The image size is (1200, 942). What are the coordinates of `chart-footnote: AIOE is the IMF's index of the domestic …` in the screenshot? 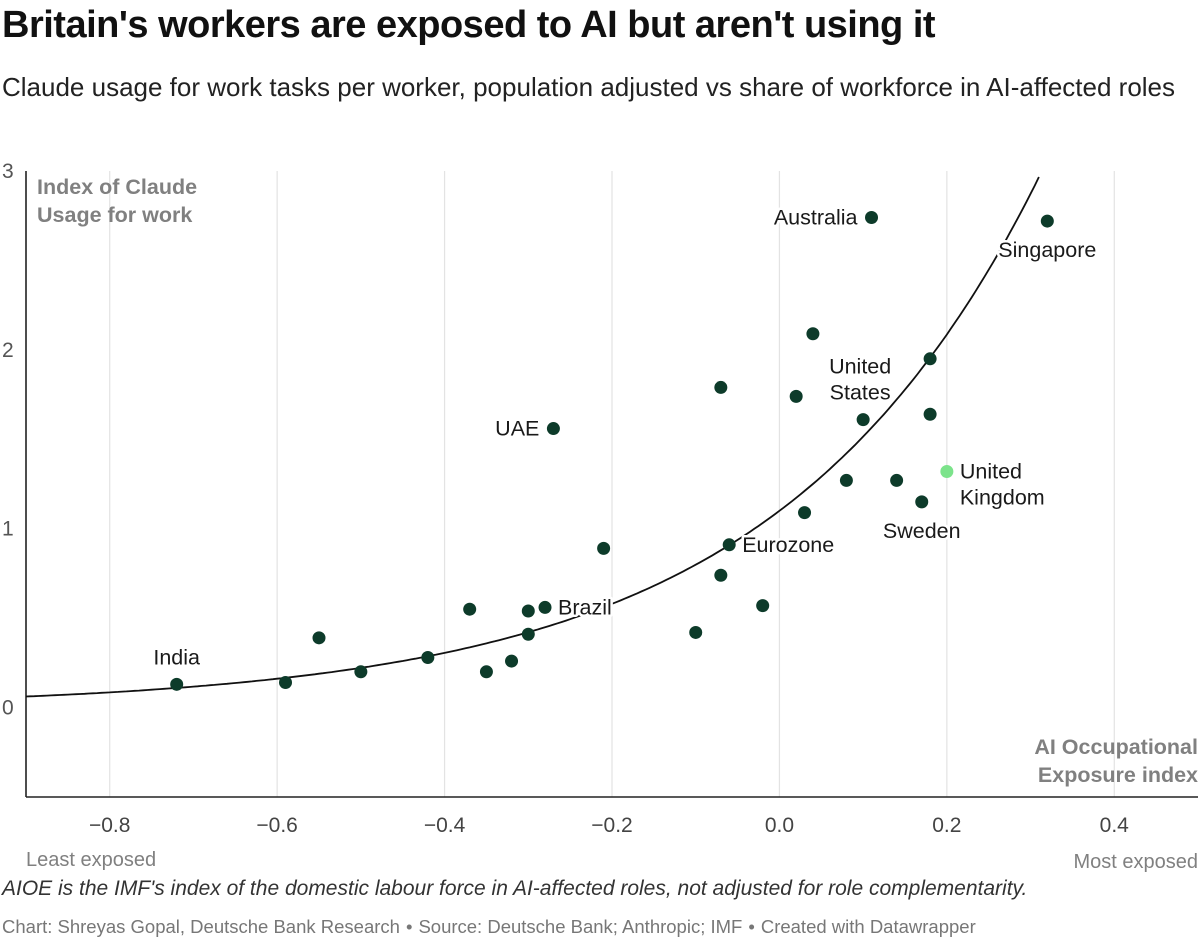 It's located at (515, 888).